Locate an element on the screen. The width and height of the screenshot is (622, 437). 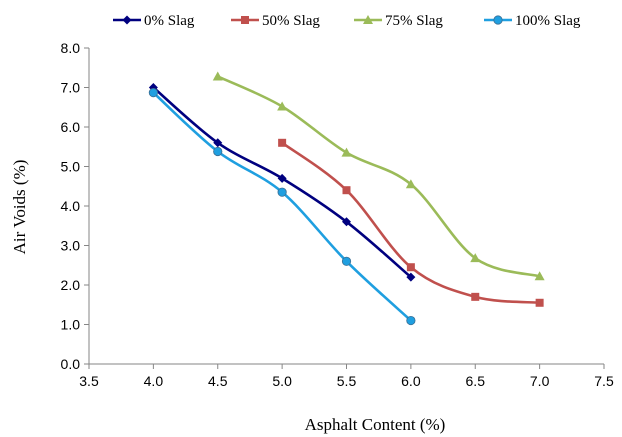
legend-label: 75% Slag is located at coordinates (414, 21).